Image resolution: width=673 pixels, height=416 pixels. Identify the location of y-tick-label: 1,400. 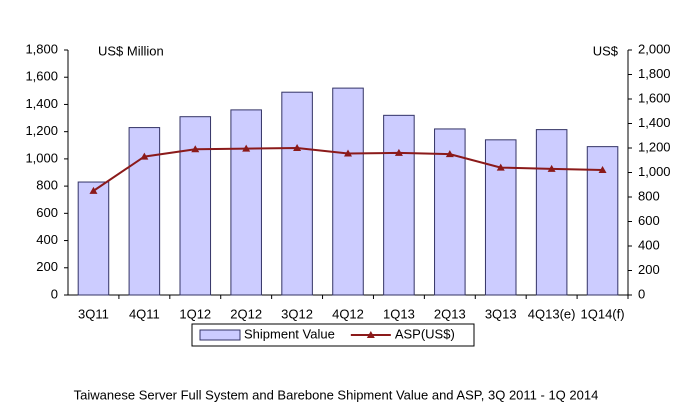
(41, 103).